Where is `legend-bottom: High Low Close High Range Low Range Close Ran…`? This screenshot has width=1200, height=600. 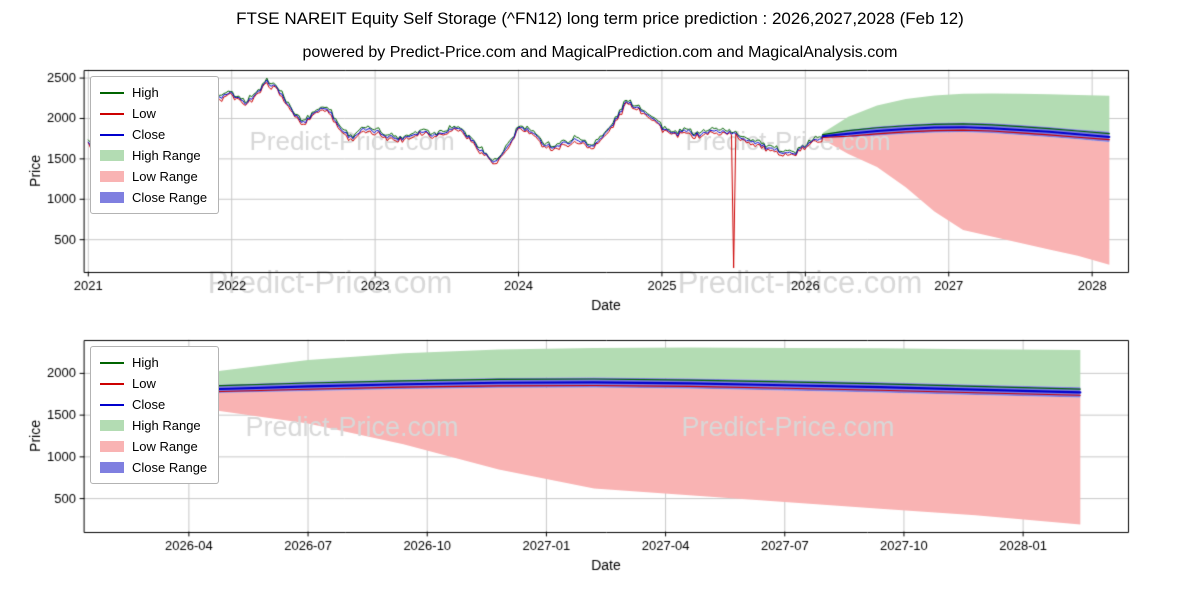 legend-bottom: High Low Close High Range Low Range Close Ran… is located at coordinates (155, 415).